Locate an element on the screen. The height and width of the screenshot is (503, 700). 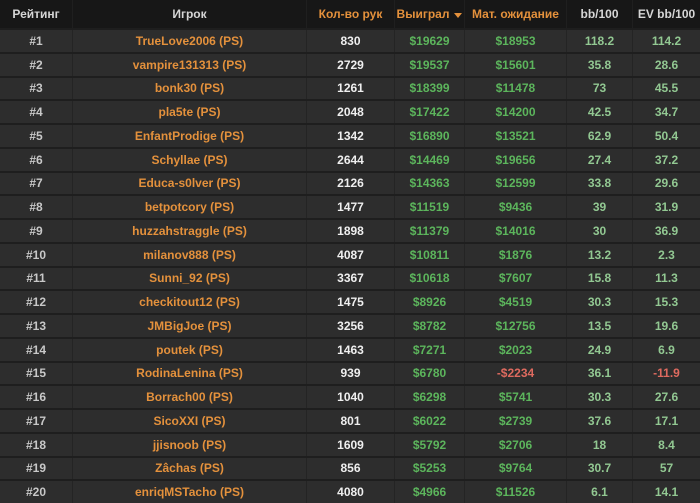
expectation-cell: $4519 is located at coordinates (516, 302).